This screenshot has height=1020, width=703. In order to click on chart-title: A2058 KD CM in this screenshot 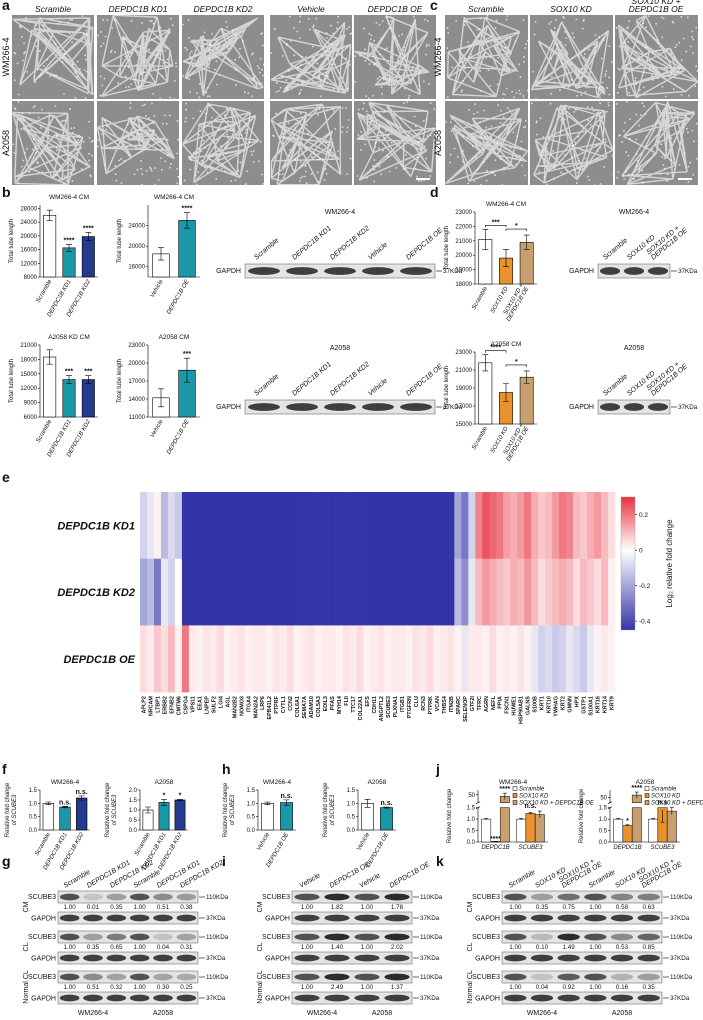, I will do `click(69, 337)`.